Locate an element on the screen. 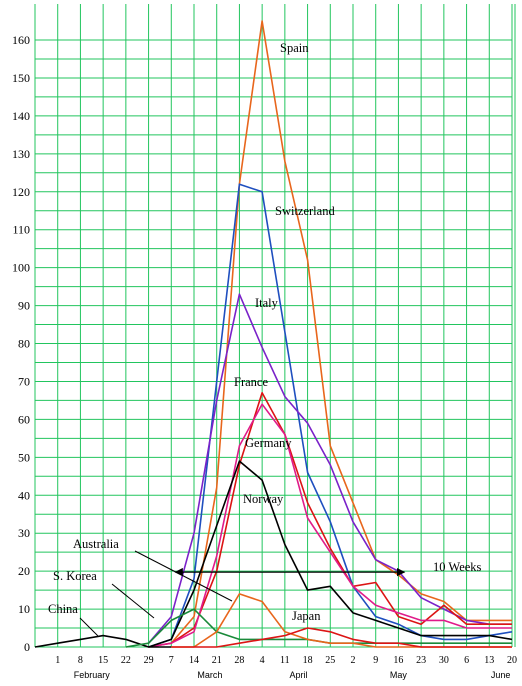  x-tick-label: 7 is located at coordinates (171, 660).